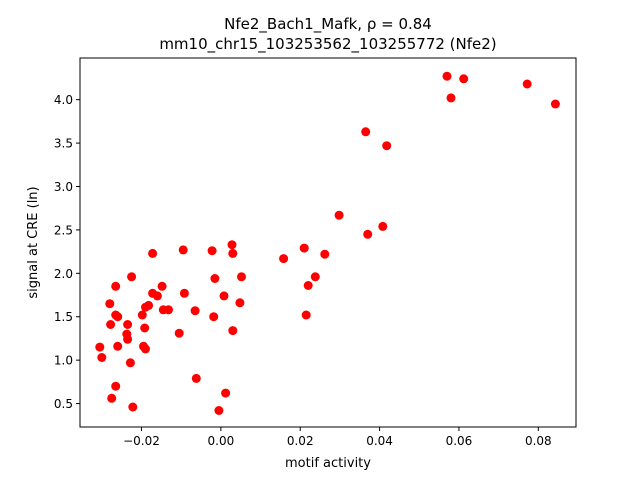  I want to click on chart-title-line1: Nfe2_Bach1_Mafk, ρ = 0.84, so click(328, 24).